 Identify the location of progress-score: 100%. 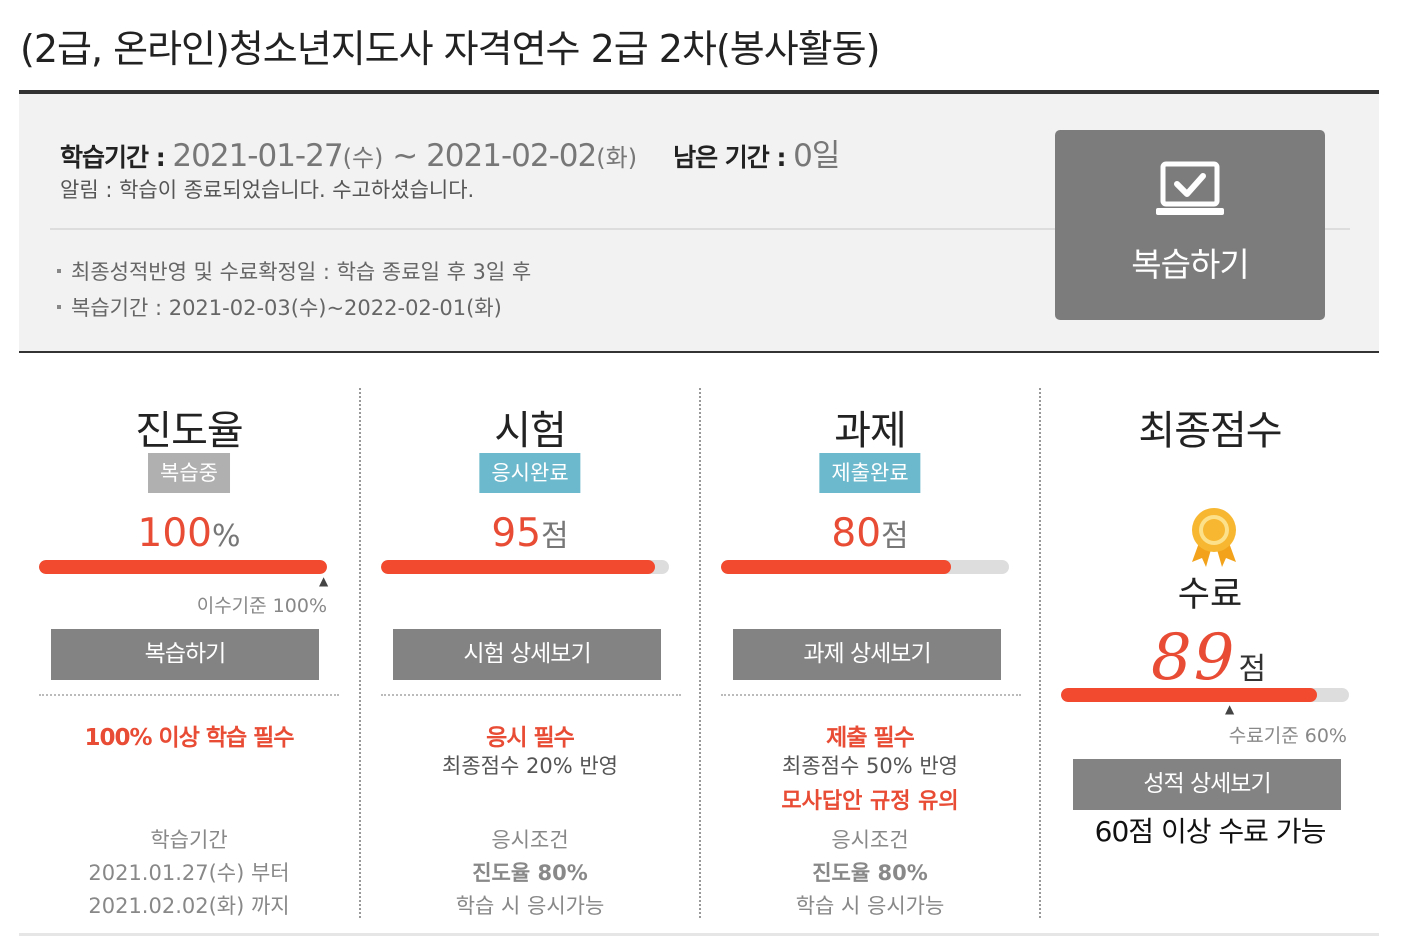
(189, 533).